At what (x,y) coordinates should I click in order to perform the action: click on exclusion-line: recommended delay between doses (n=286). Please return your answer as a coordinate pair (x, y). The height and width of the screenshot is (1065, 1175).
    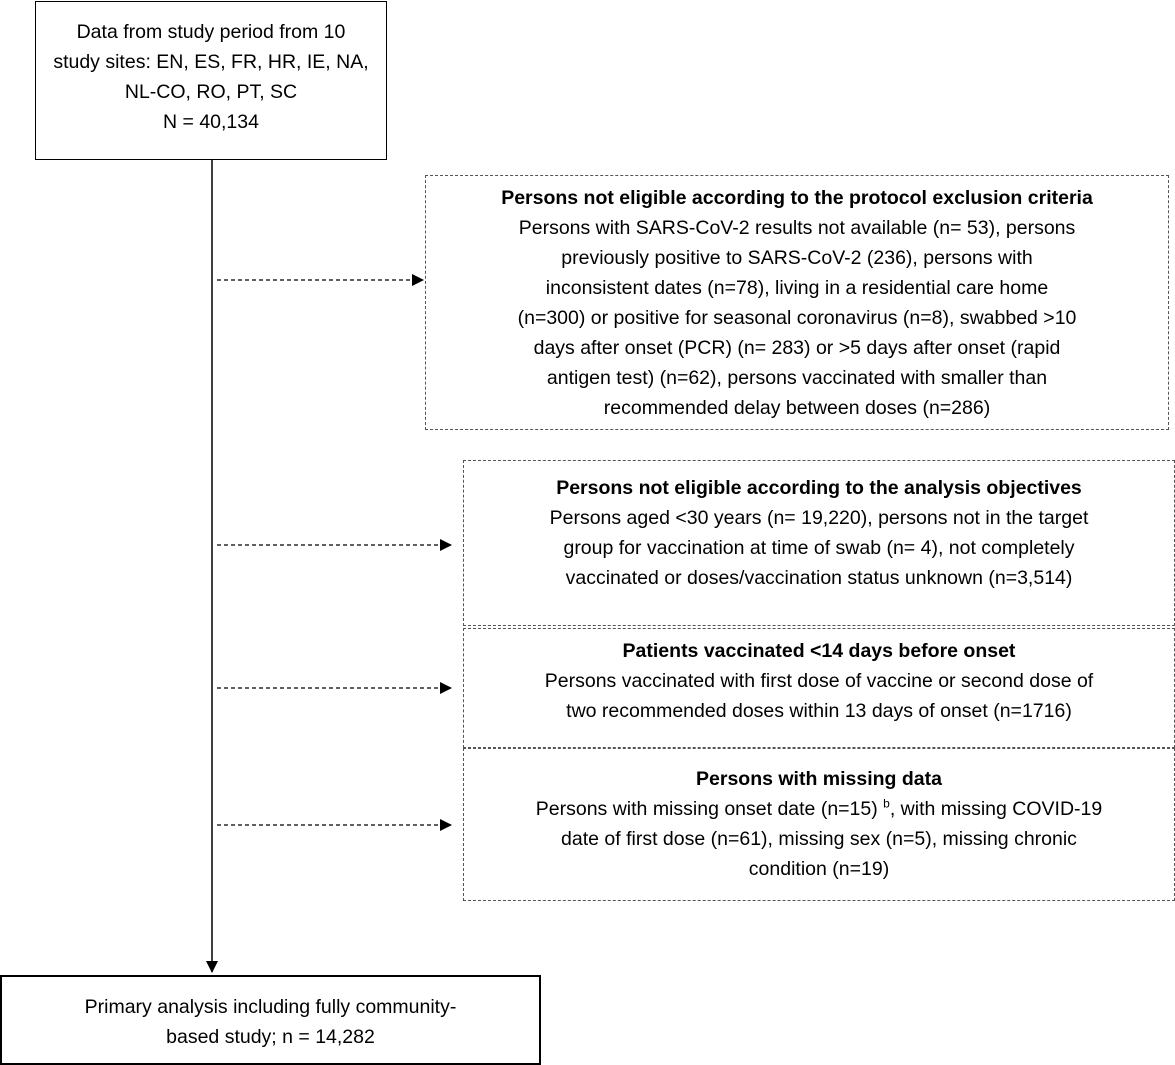
    Looking at the image, I should click on (797, 408).